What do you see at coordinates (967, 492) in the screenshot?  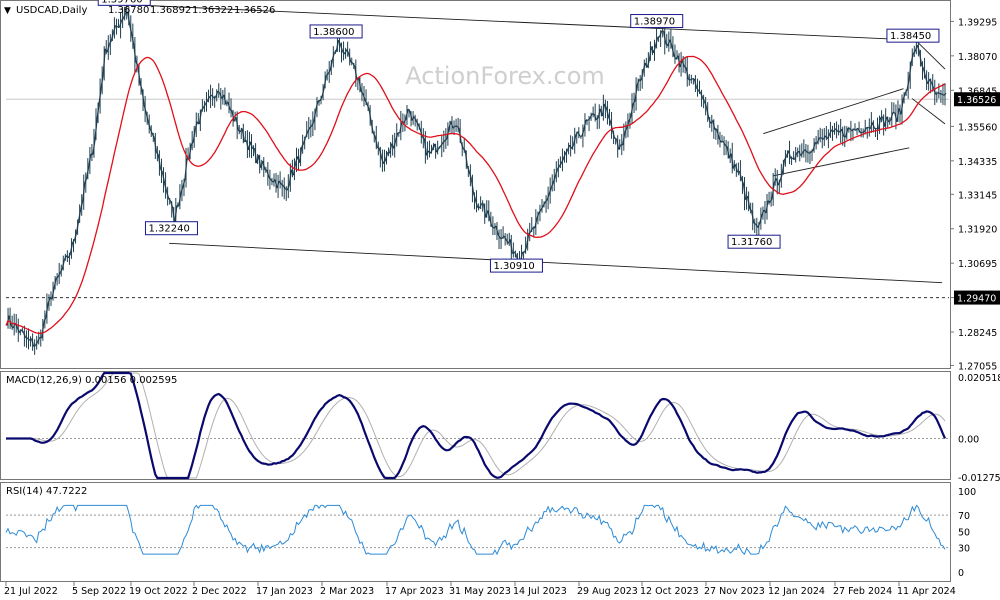 I see `rsi-tick-label: 100` at bounding box center [967, 492].